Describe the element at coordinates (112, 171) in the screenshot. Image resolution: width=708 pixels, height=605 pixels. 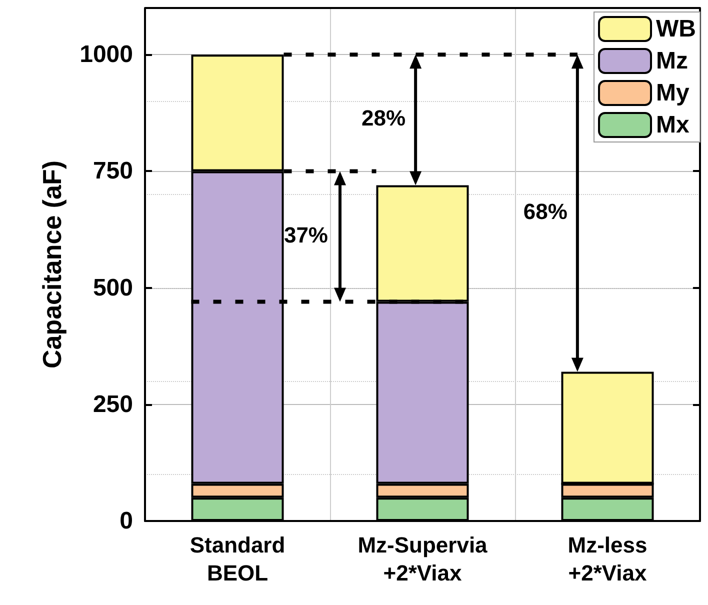
I see `y-tick-label: 750` at that location.